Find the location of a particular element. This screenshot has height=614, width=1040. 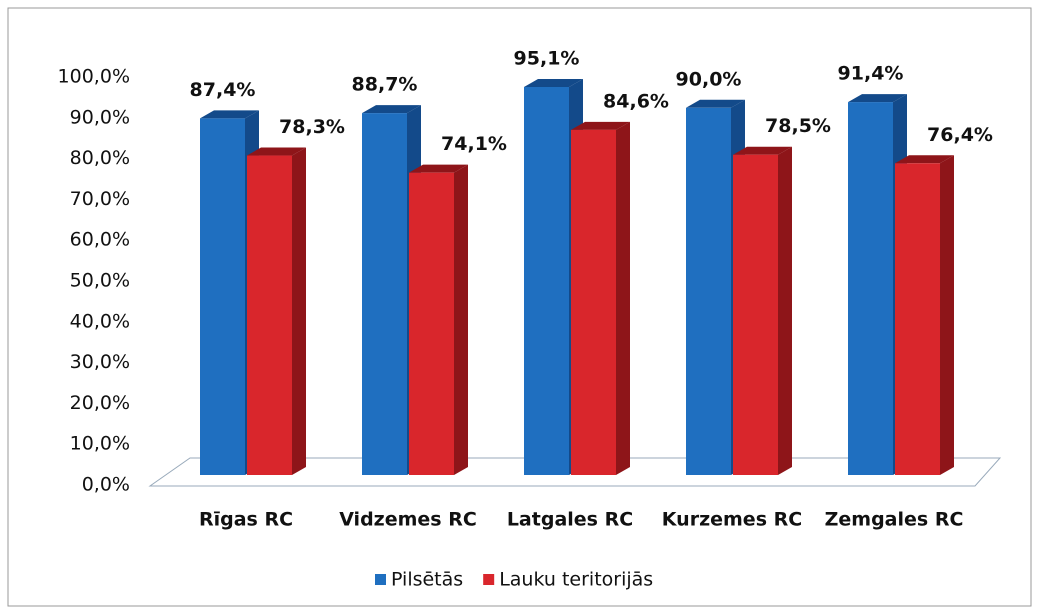

legend-label: Pilsētās is located at coordinates (427, 580).